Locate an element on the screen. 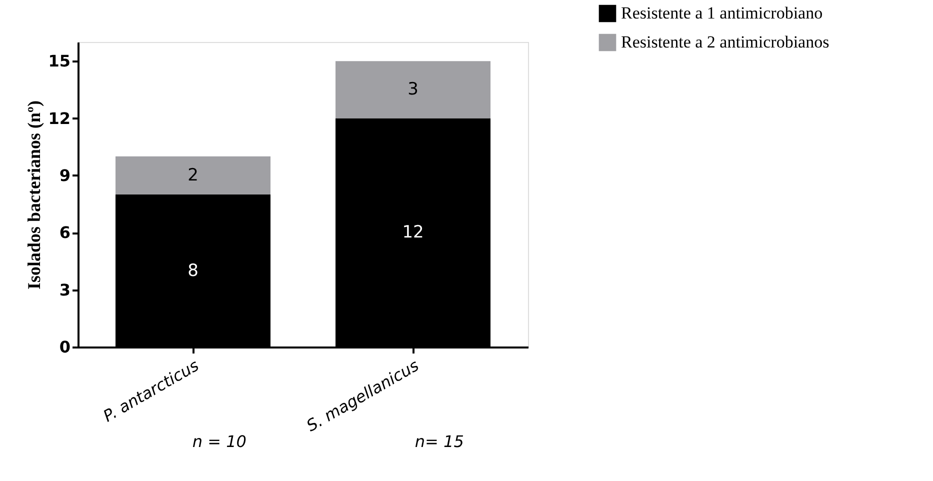 This screenshot has width=933, height=481. data-label: 2 is located at coordinates (193, 175).